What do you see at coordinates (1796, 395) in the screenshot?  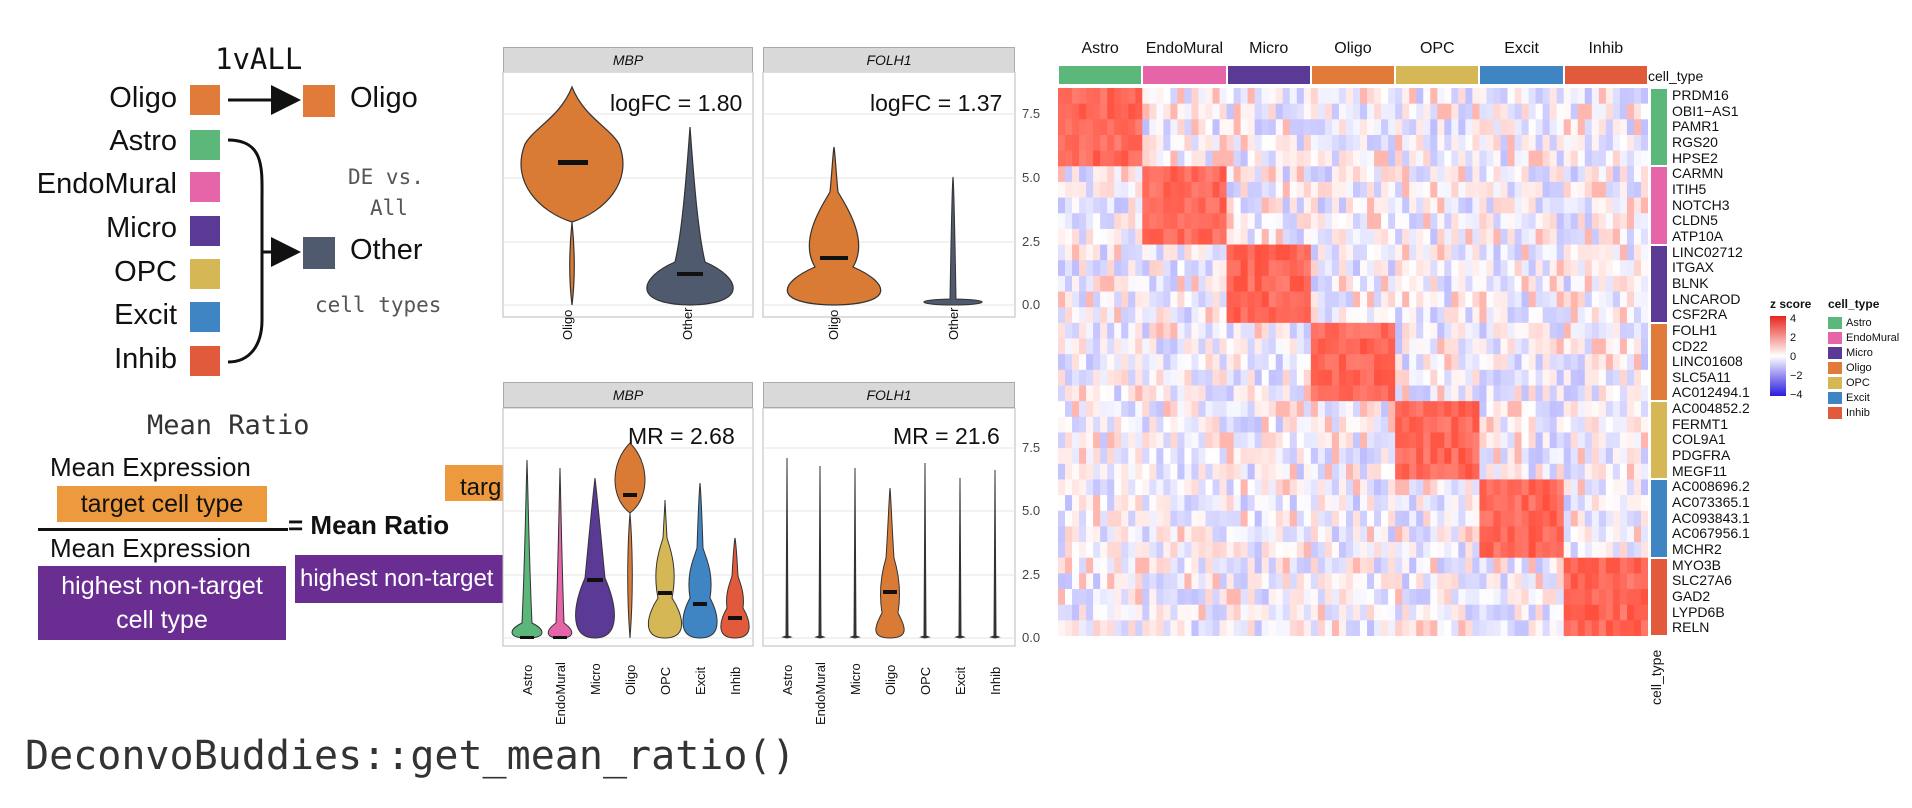 I see `legend-zscore-tick: −4` at bounding box center [1796, 395].